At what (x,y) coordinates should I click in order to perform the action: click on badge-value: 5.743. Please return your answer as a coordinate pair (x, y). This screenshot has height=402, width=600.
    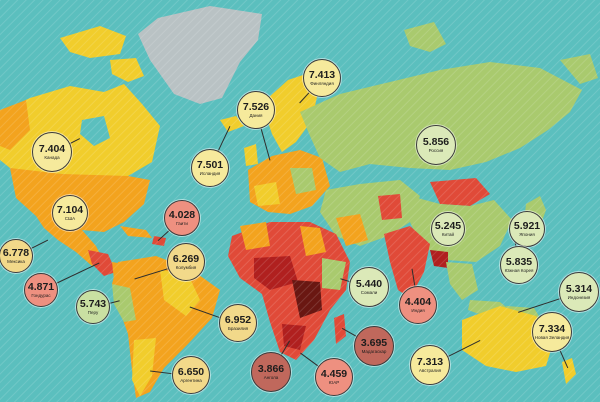
    Looking at the image, I should click on (93, 303).